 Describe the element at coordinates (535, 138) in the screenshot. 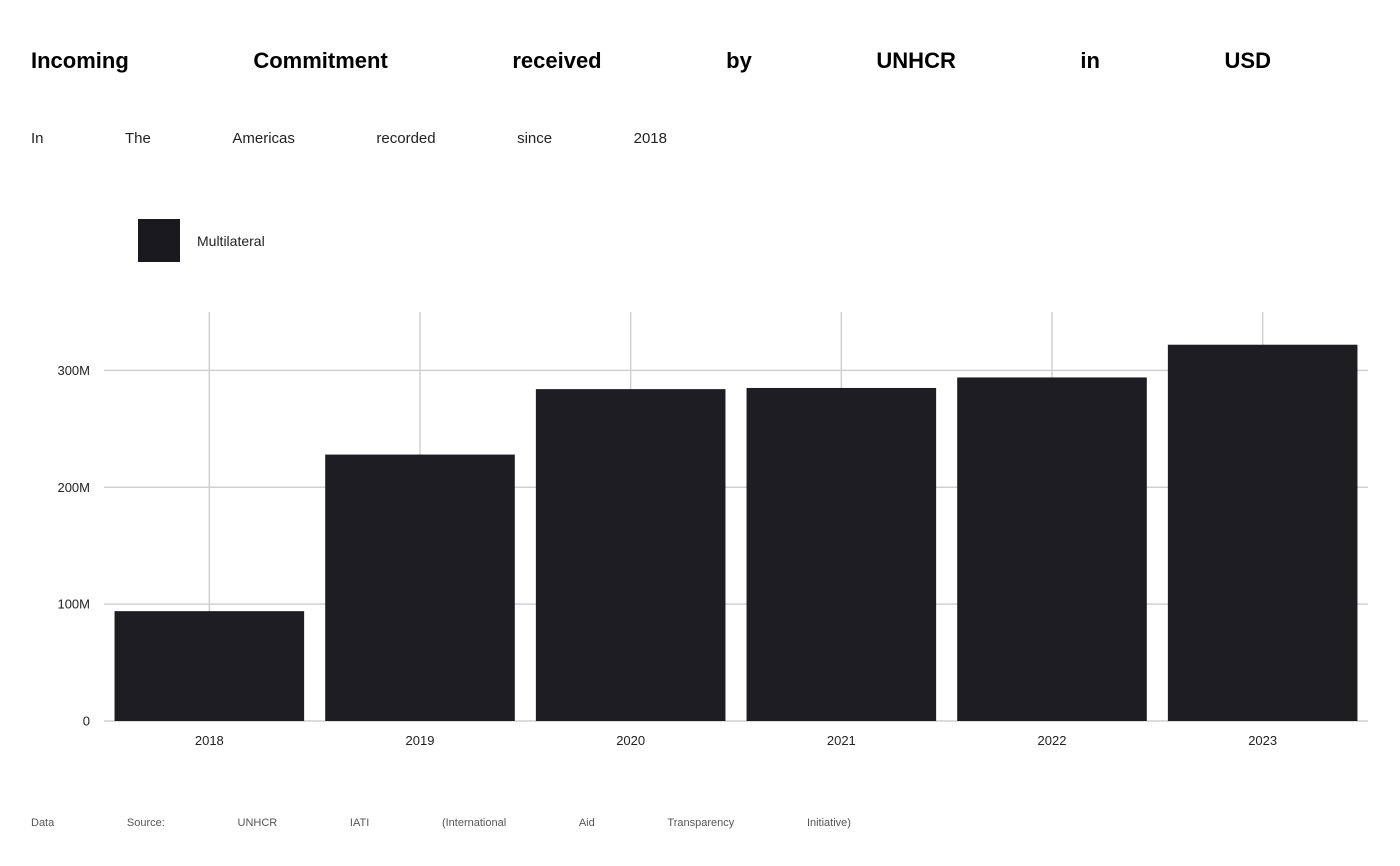

I see `subtitle-word: since` at that location.